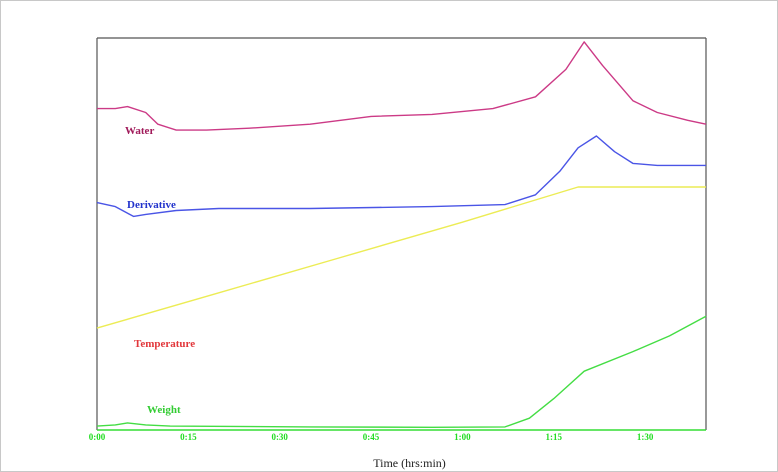 This screenshot has height=472, width=778. What do you see at coordinates (164, 344) in the screenshot?
I see `series-label-temperature: Temperature` at bounding box center [164, 344].